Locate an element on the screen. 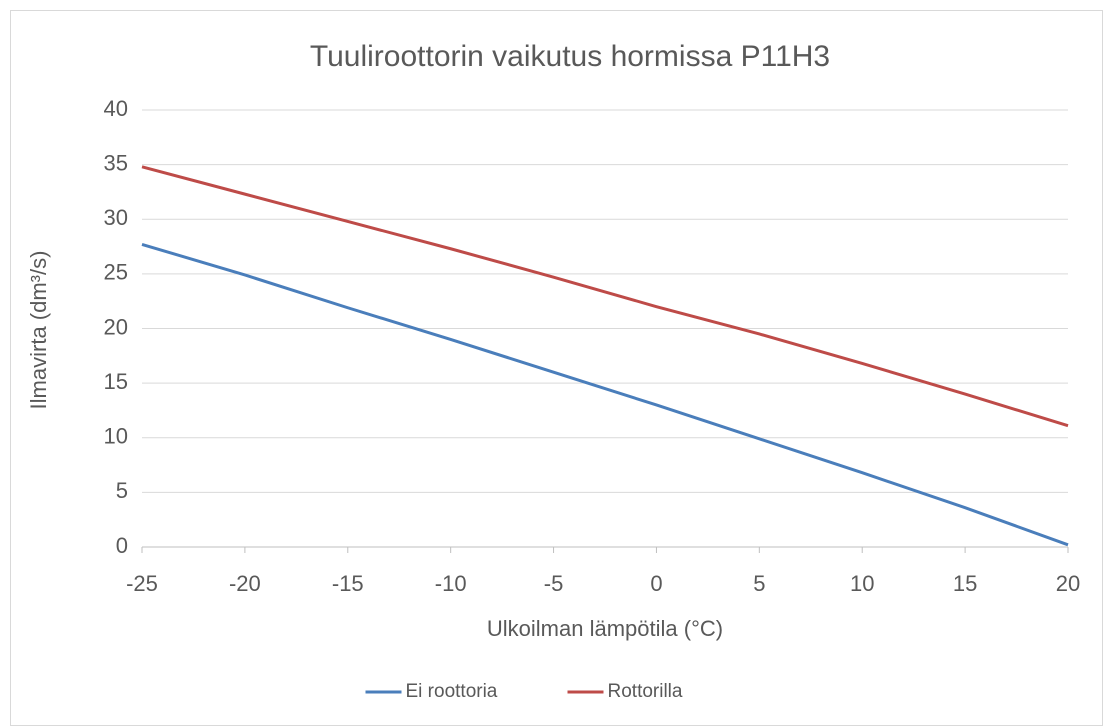 Image resolution: width=1113 pixels, height=726 pixels. x-tick-label: -20 is located at coordinates (245, 583).